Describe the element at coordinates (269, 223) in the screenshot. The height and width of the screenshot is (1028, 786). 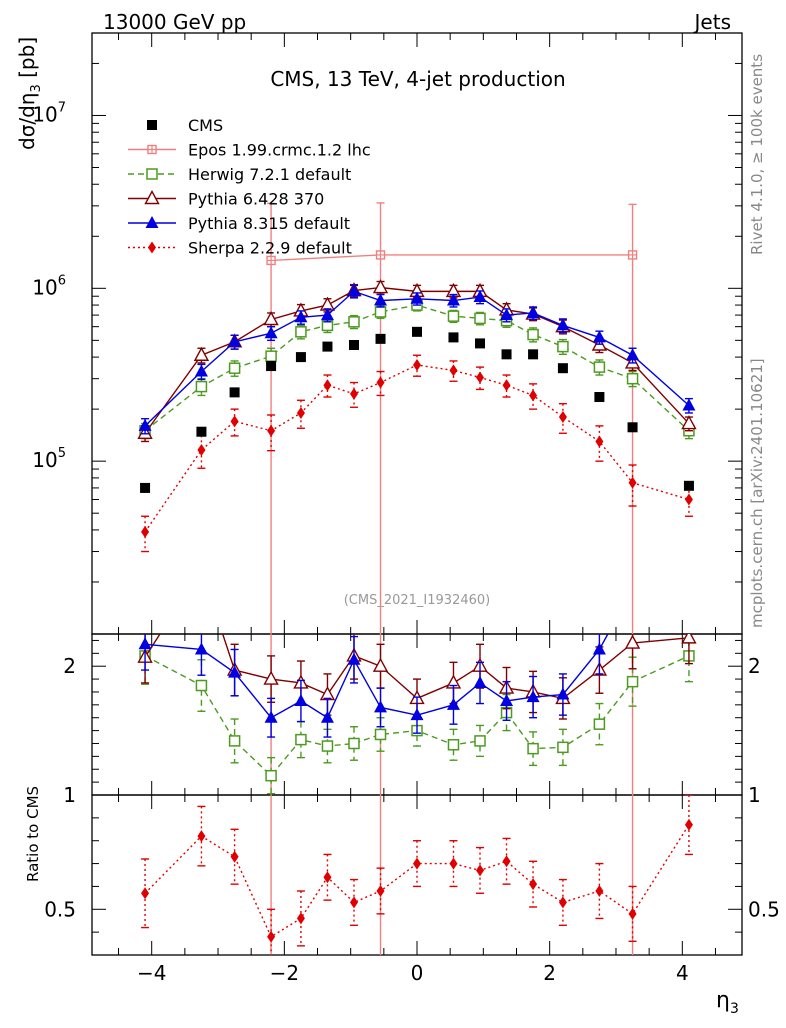
I see `legend-label-pythia8: Pythia 8.315 default` at that location.